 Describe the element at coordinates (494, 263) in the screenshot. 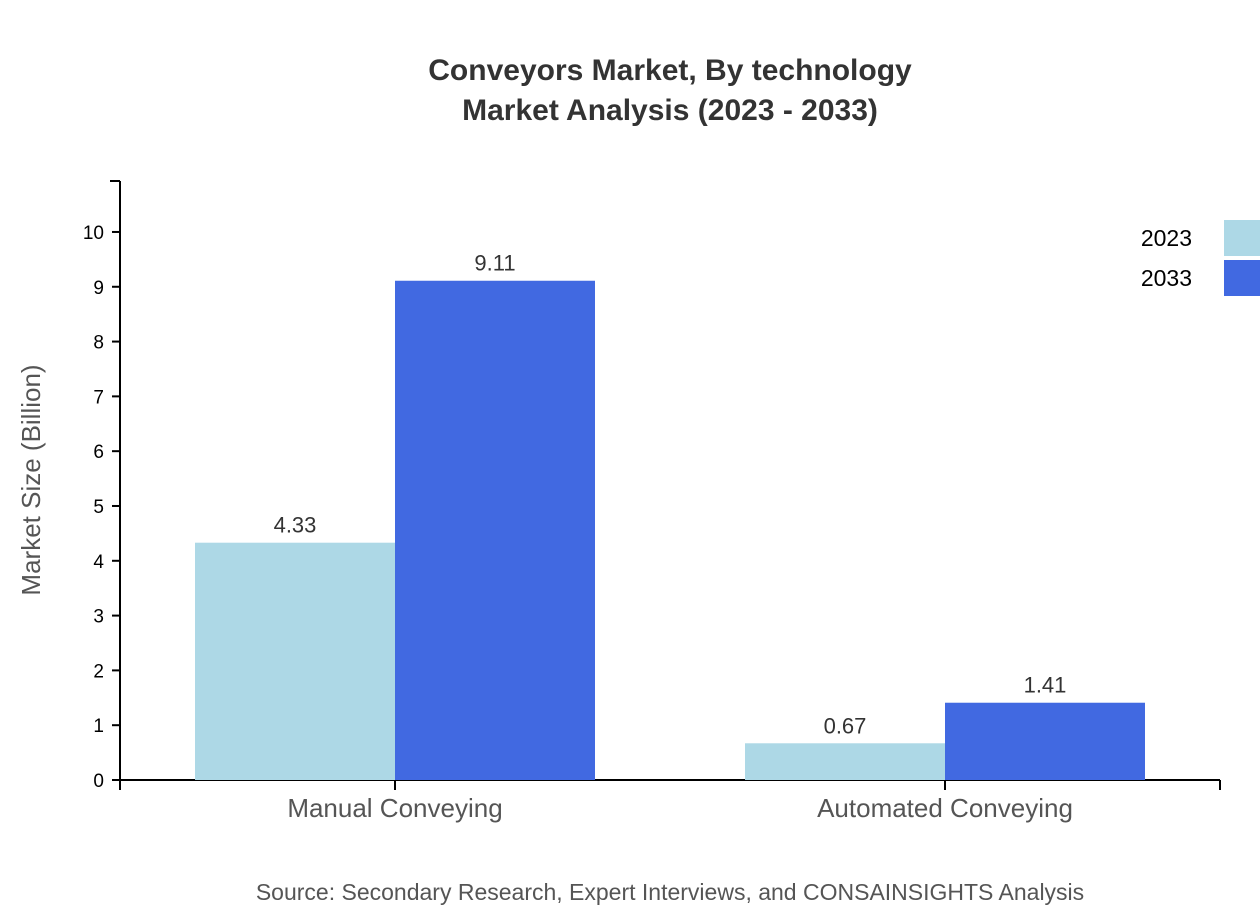

I see `data-label: 9.11` at that location.